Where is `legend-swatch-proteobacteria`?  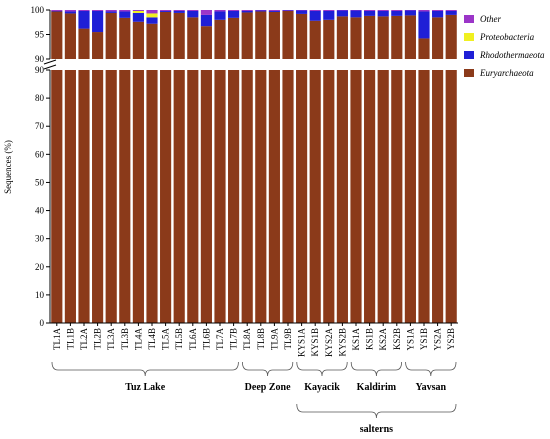
legend-swatch-proteobacteria is located at coordinates (469, 37).